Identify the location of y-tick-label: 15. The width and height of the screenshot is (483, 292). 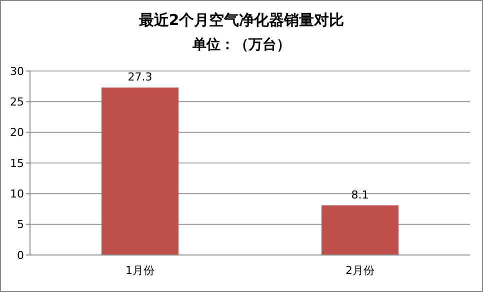
(17, 163).